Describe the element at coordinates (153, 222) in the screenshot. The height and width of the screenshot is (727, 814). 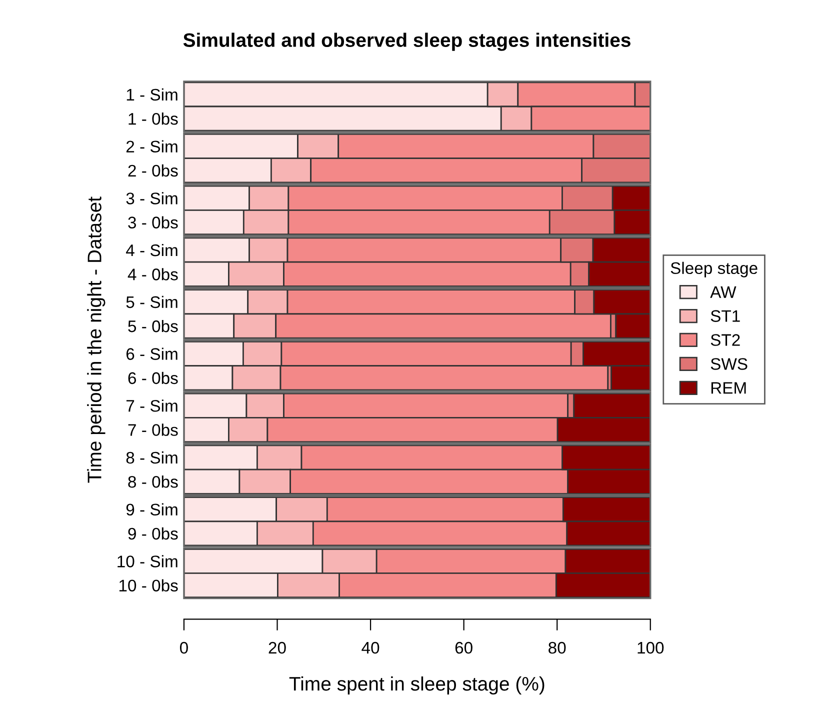
I see `y-tick-label: 3 - 0bs` at that location.